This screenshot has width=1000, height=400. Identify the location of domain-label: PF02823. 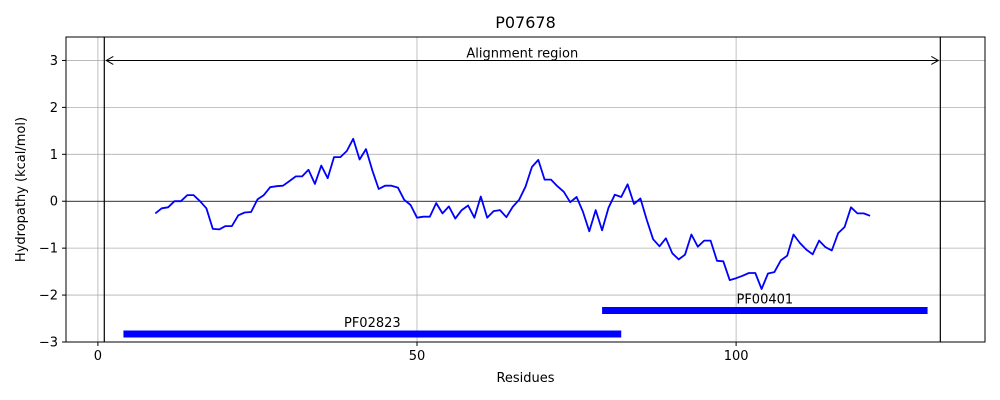
(372, 323).